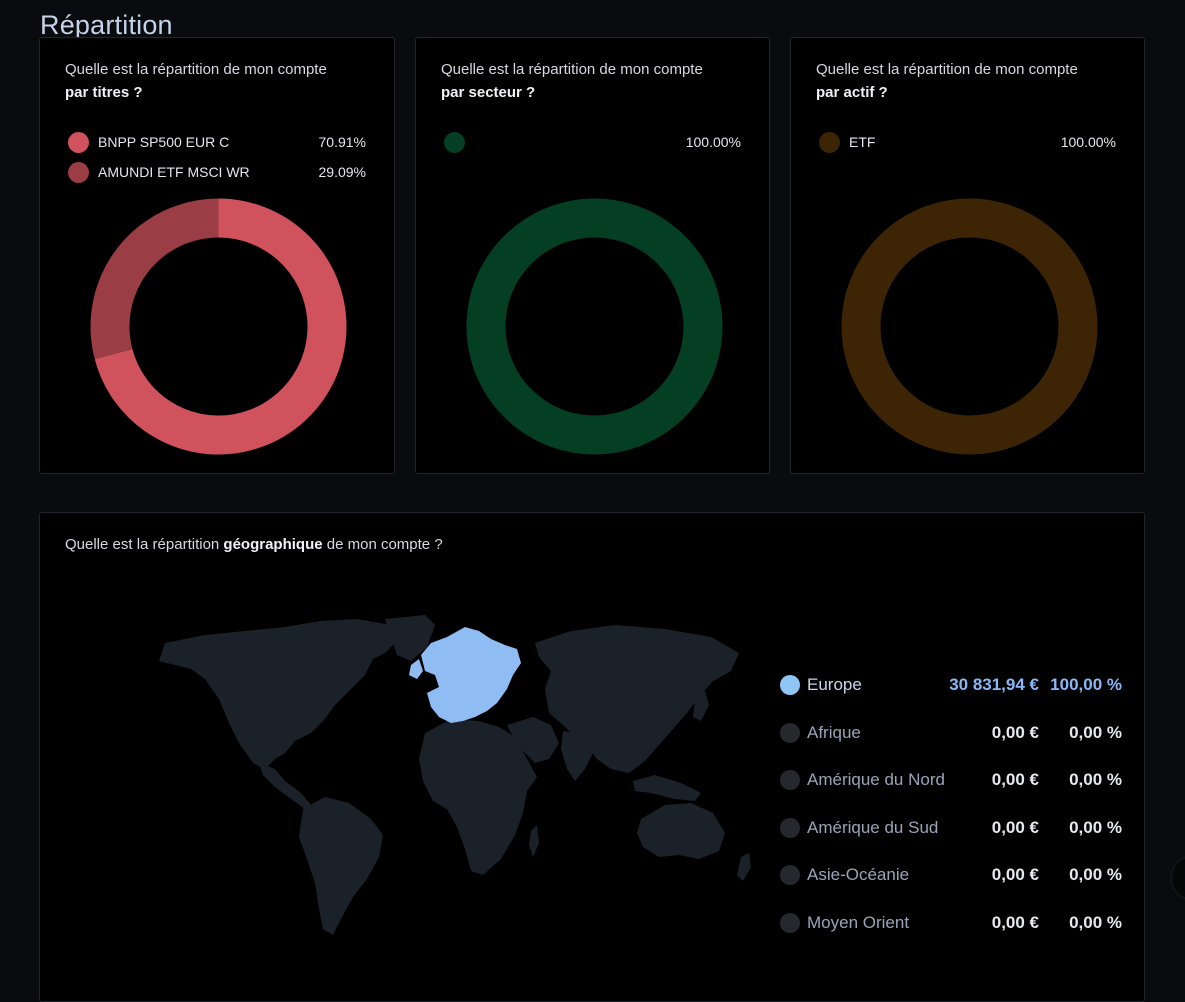  Describe the element at coordinates (858, 922) in the screenshot. I see `region-name: Moyen Orient` at that location.